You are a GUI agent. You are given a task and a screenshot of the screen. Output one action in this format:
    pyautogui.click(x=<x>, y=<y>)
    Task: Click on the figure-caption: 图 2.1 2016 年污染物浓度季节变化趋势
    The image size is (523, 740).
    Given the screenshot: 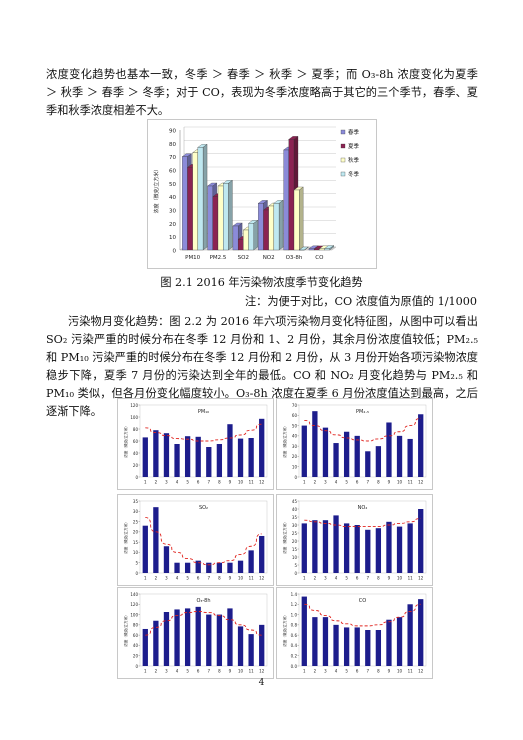 What is the action you would take?
    pyautogui.click(x=261, y=282)
    